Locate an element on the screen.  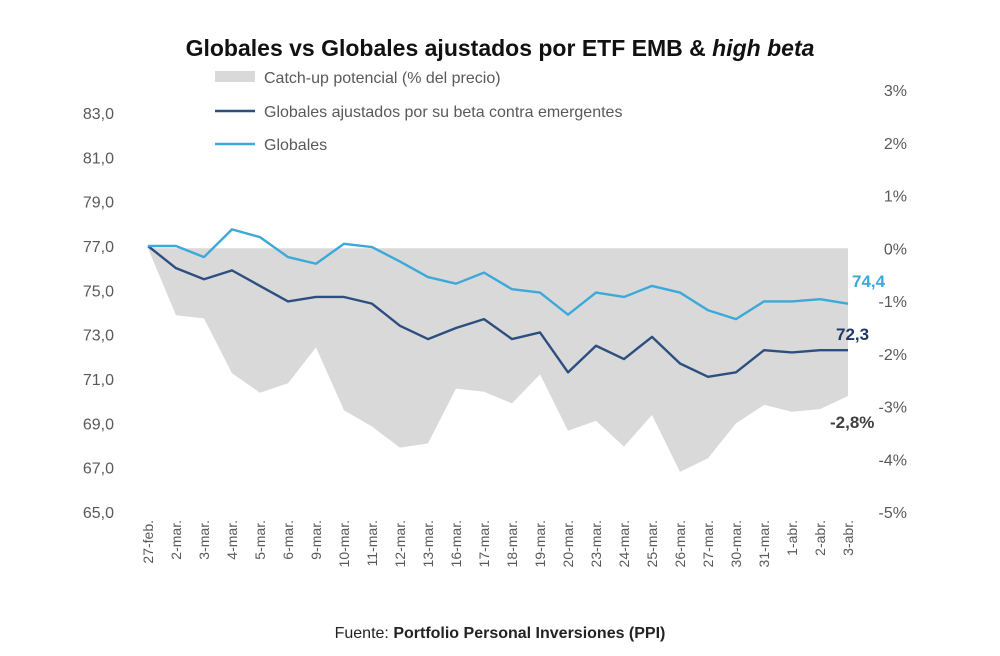
x-tick-label: 6-mar. is located at coordinates (288, 540).